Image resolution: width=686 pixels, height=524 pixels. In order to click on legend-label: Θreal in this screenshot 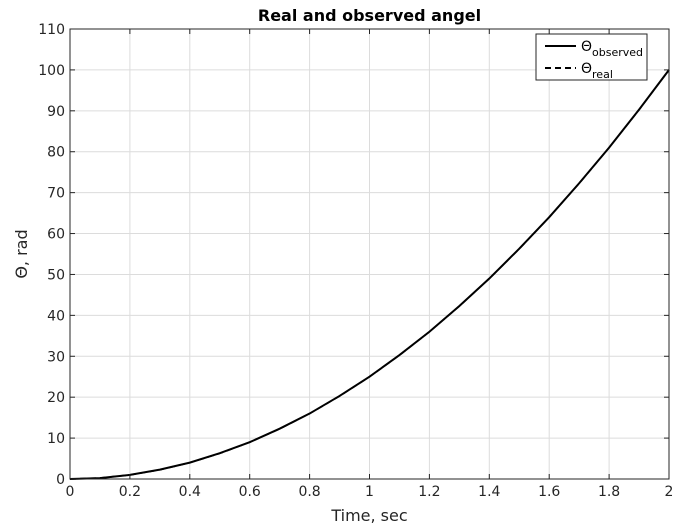, I will do `click(597, 71)`.